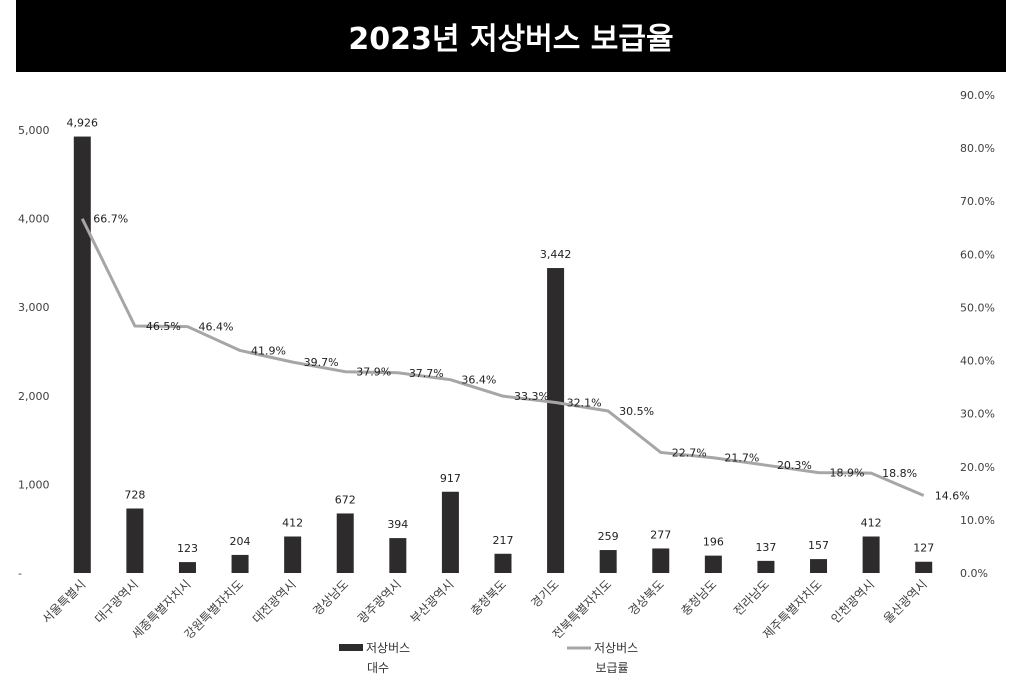  I want to click on category-label: 서울특별시, so click(63, 601).